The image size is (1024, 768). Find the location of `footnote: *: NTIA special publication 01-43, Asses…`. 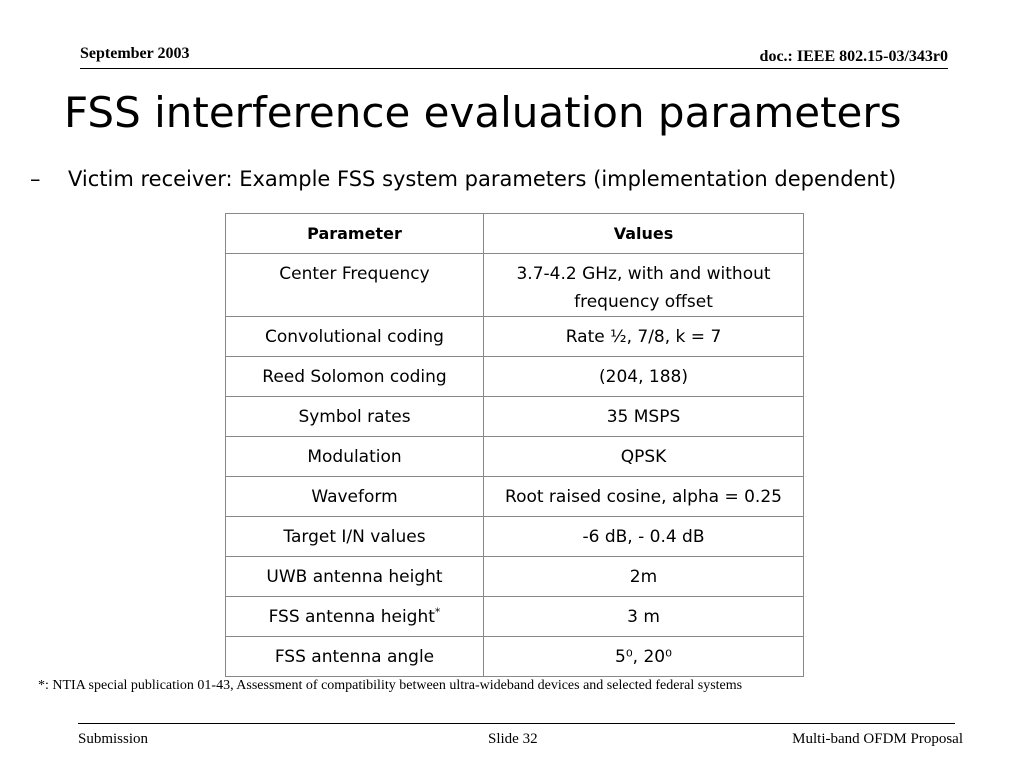

footnote: *: NTIA special publication 01-43, Asses… is located at coordinates (390, 685).